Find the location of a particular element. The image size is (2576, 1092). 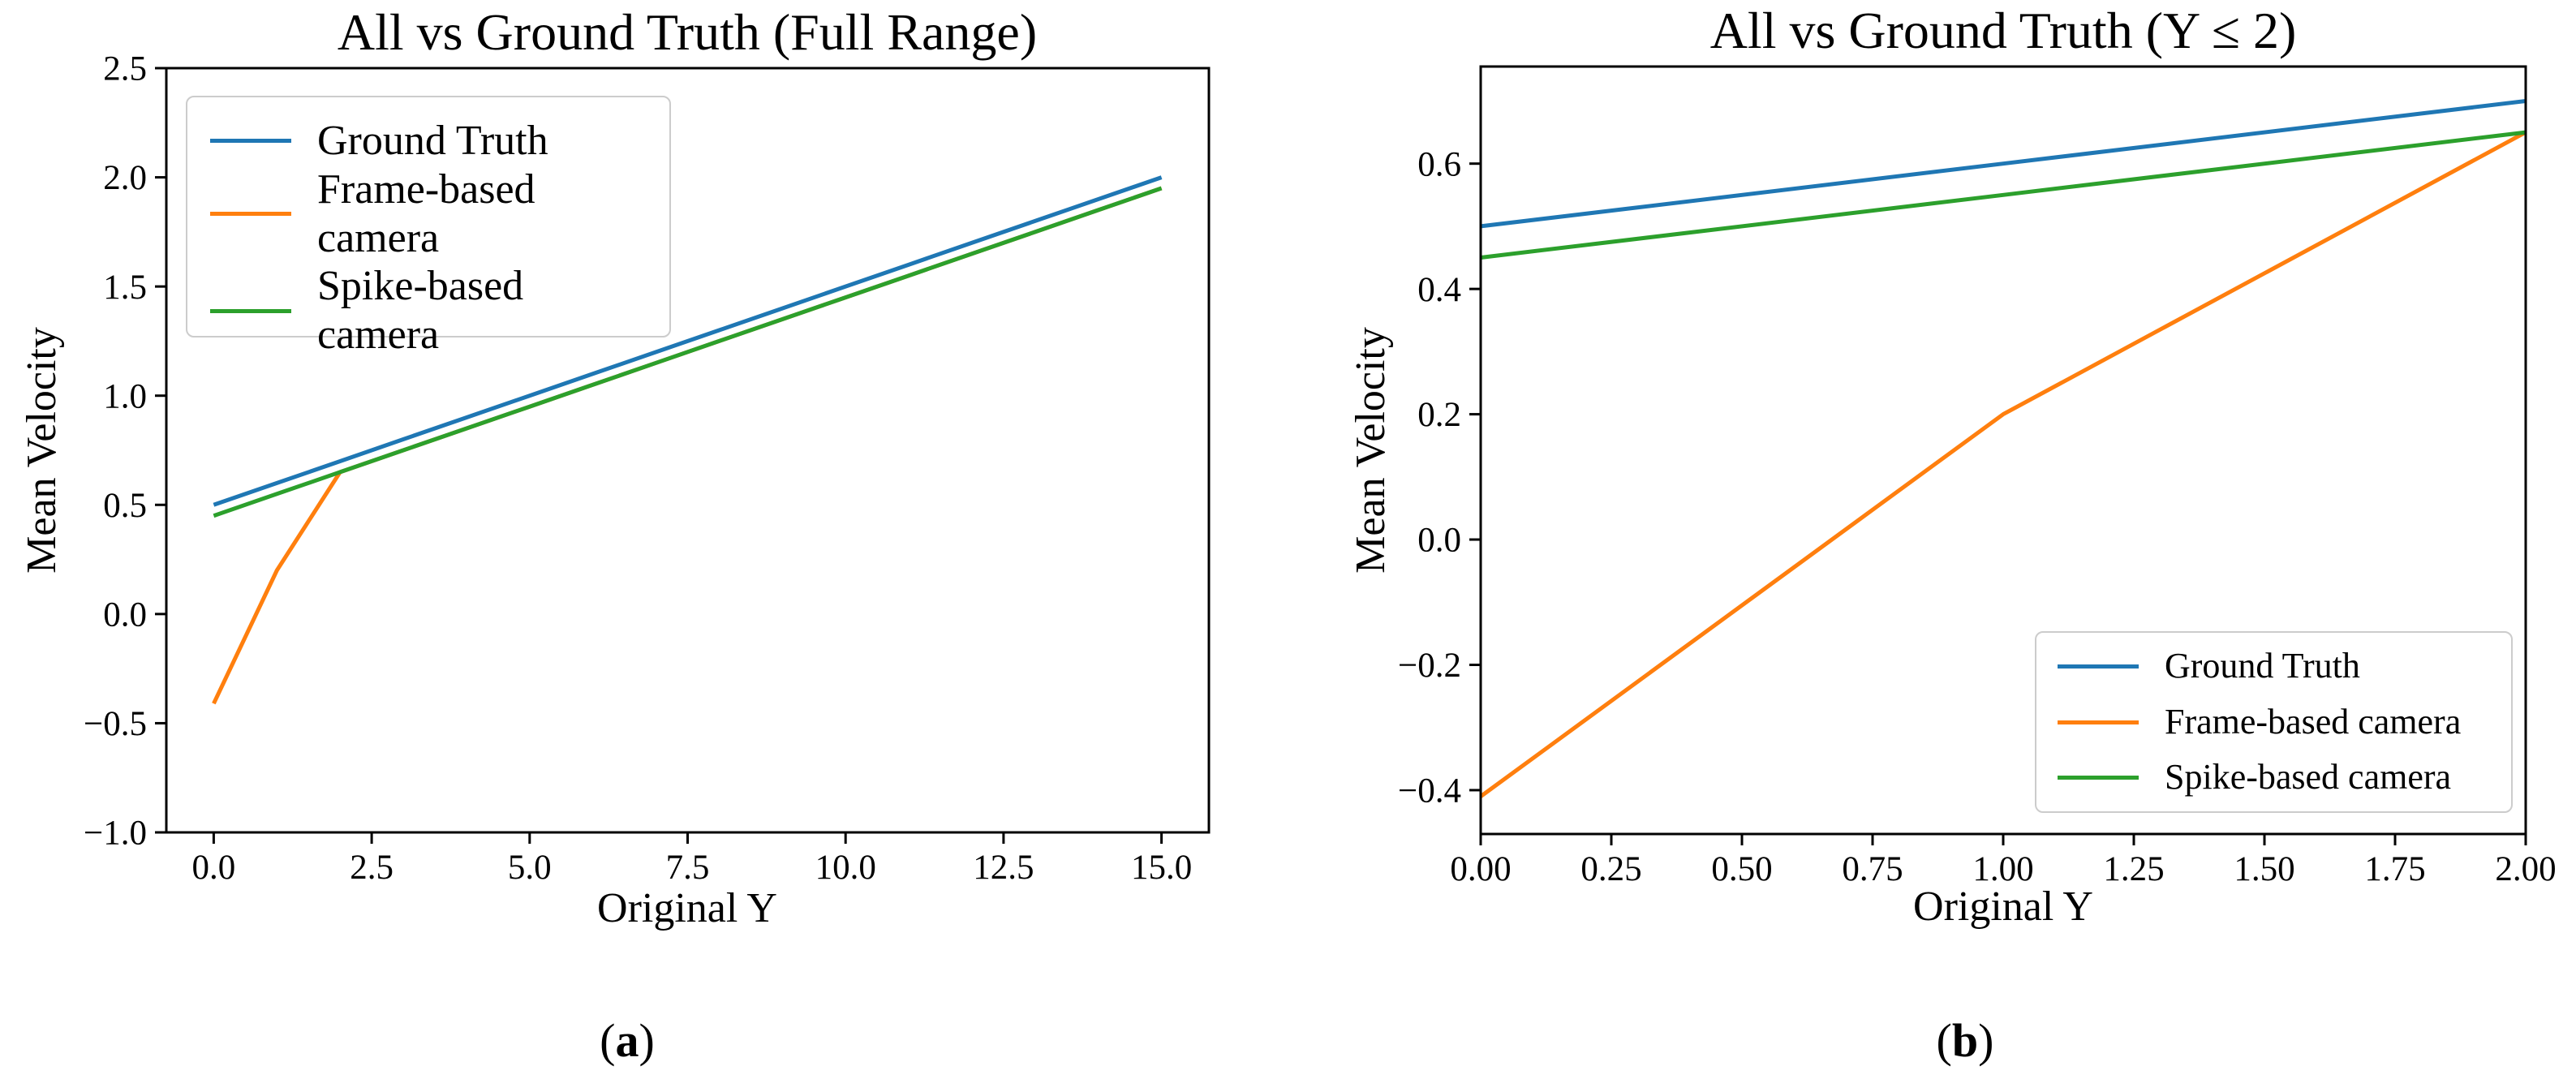

x-tick-label: 15.0 is located at coordinates (1161, 868).